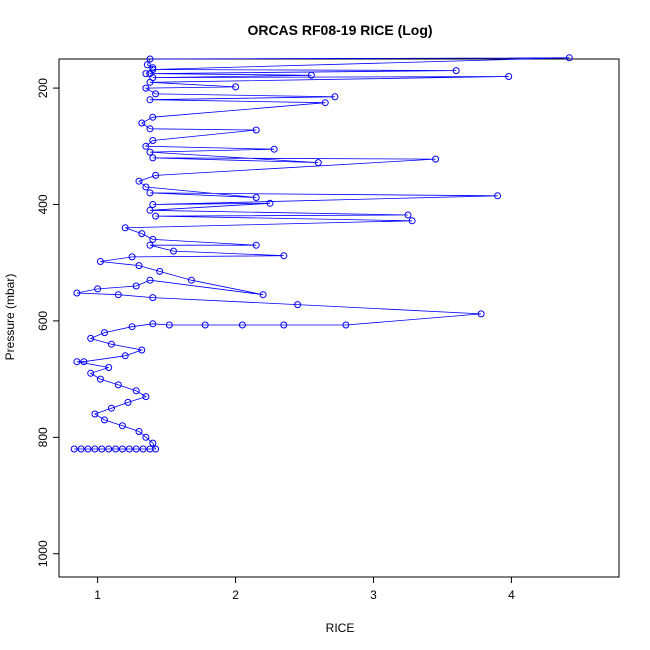  I want to click on x-tick-label: 4, so click(511, 595).